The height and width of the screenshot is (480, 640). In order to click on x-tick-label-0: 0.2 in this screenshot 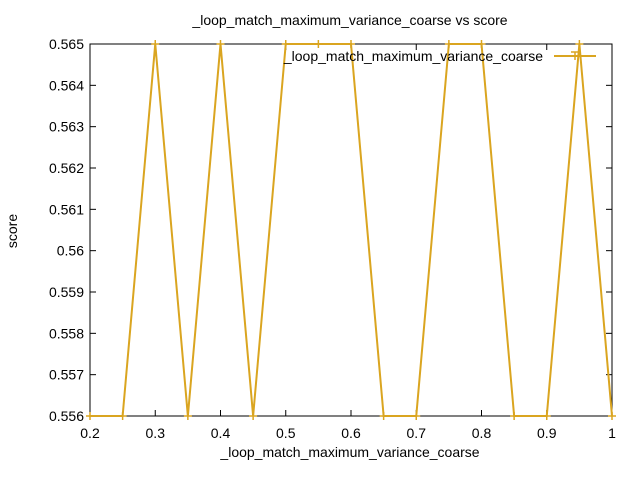, I will do `click(90, 433)`.